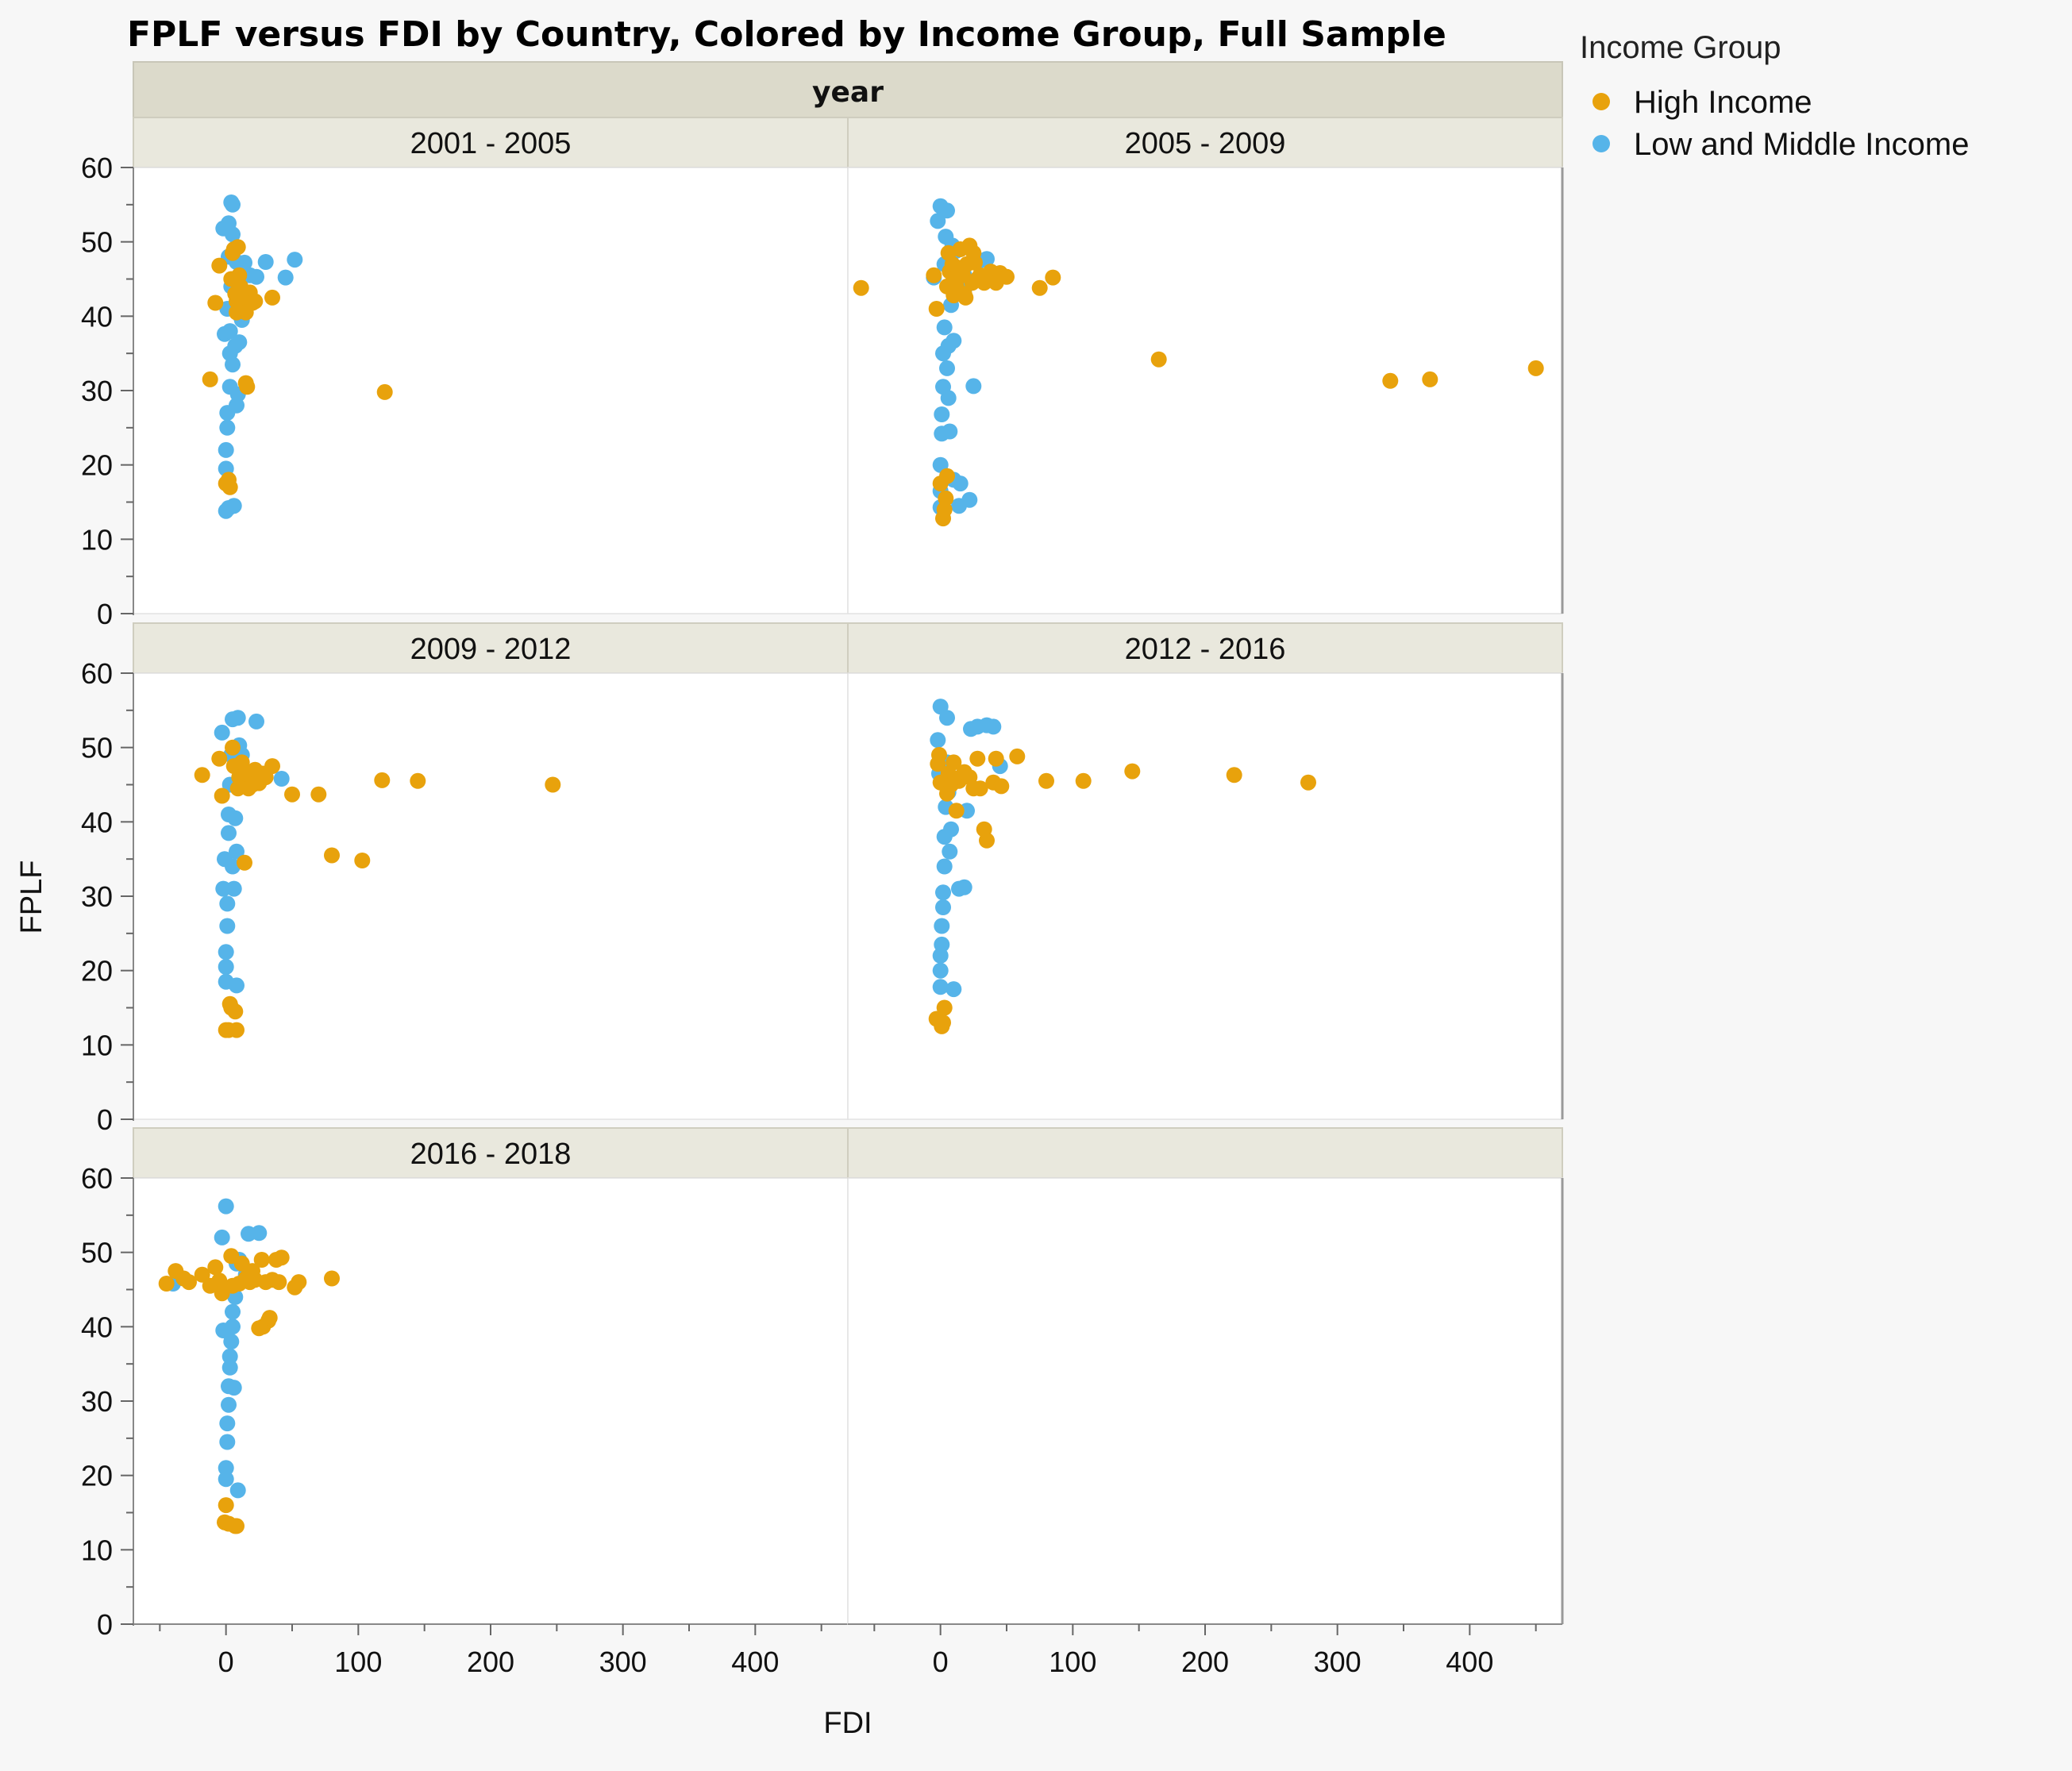  What do you see at coordinates (491, 649) in the screenshot?
I see `panel-strip-label: 2009 - 2012` at bounding box center [491, 649].